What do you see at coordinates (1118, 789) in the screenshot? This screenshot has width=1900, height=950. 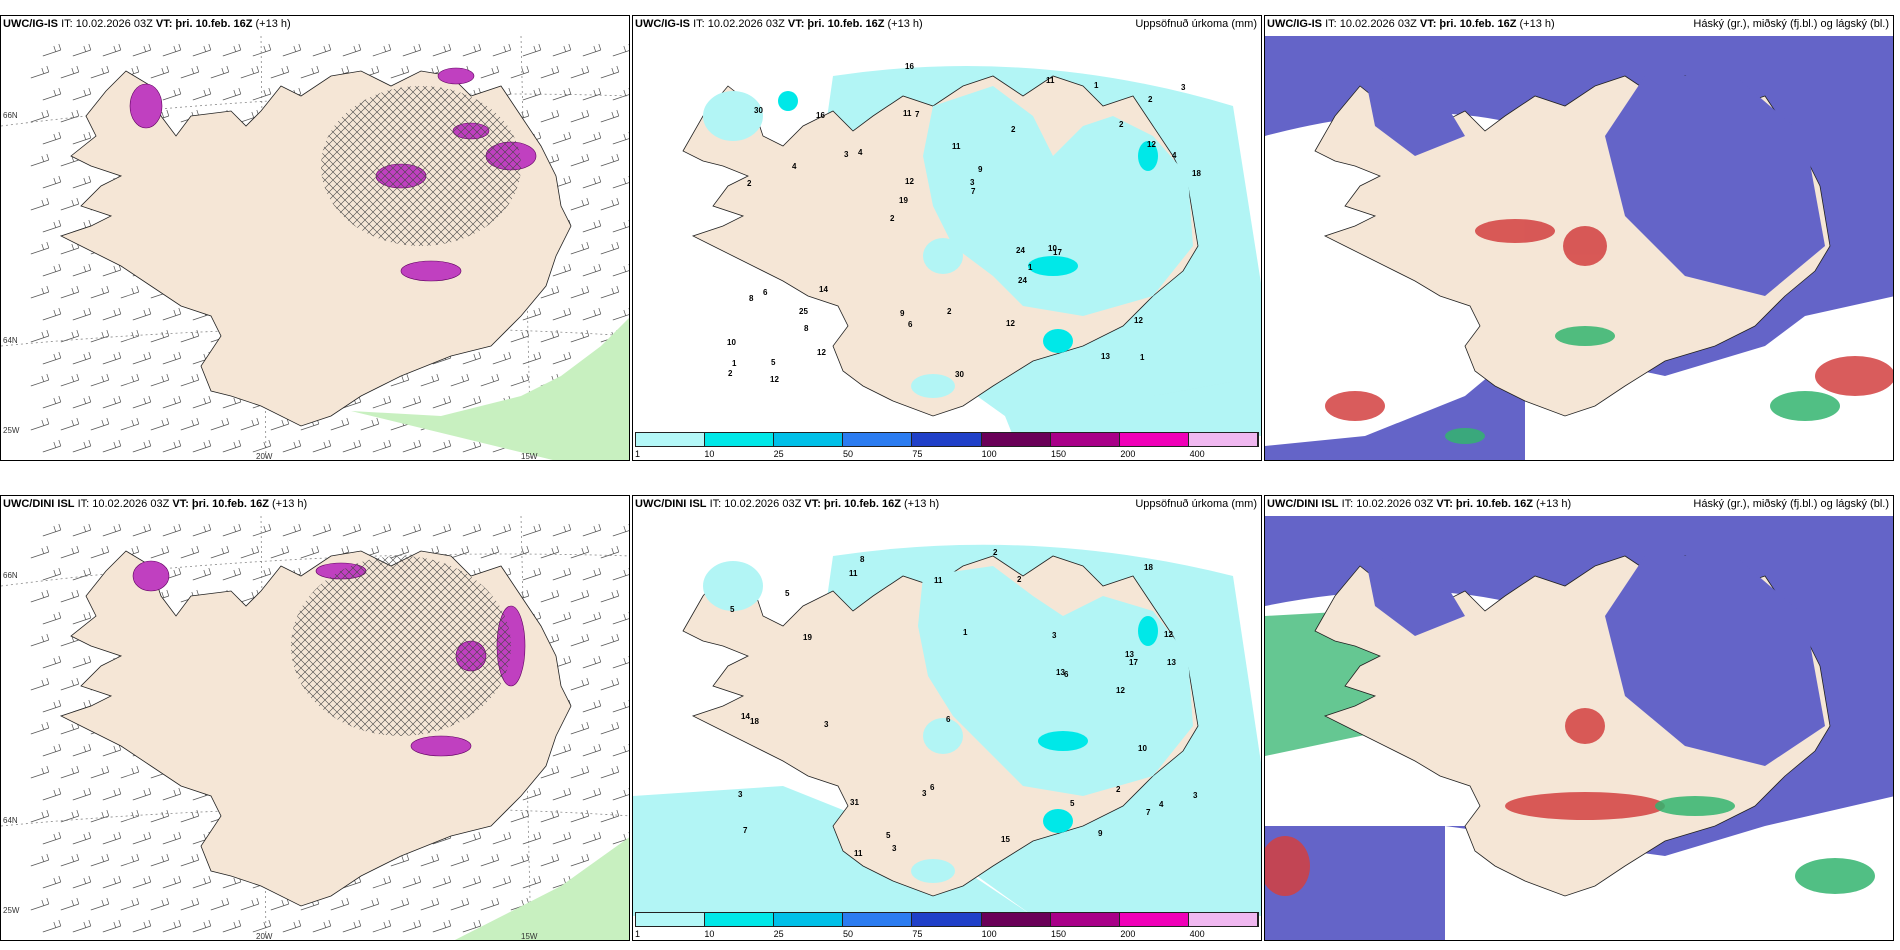 I see `precip-value-label: 2` at bounding box center [1118, 789].